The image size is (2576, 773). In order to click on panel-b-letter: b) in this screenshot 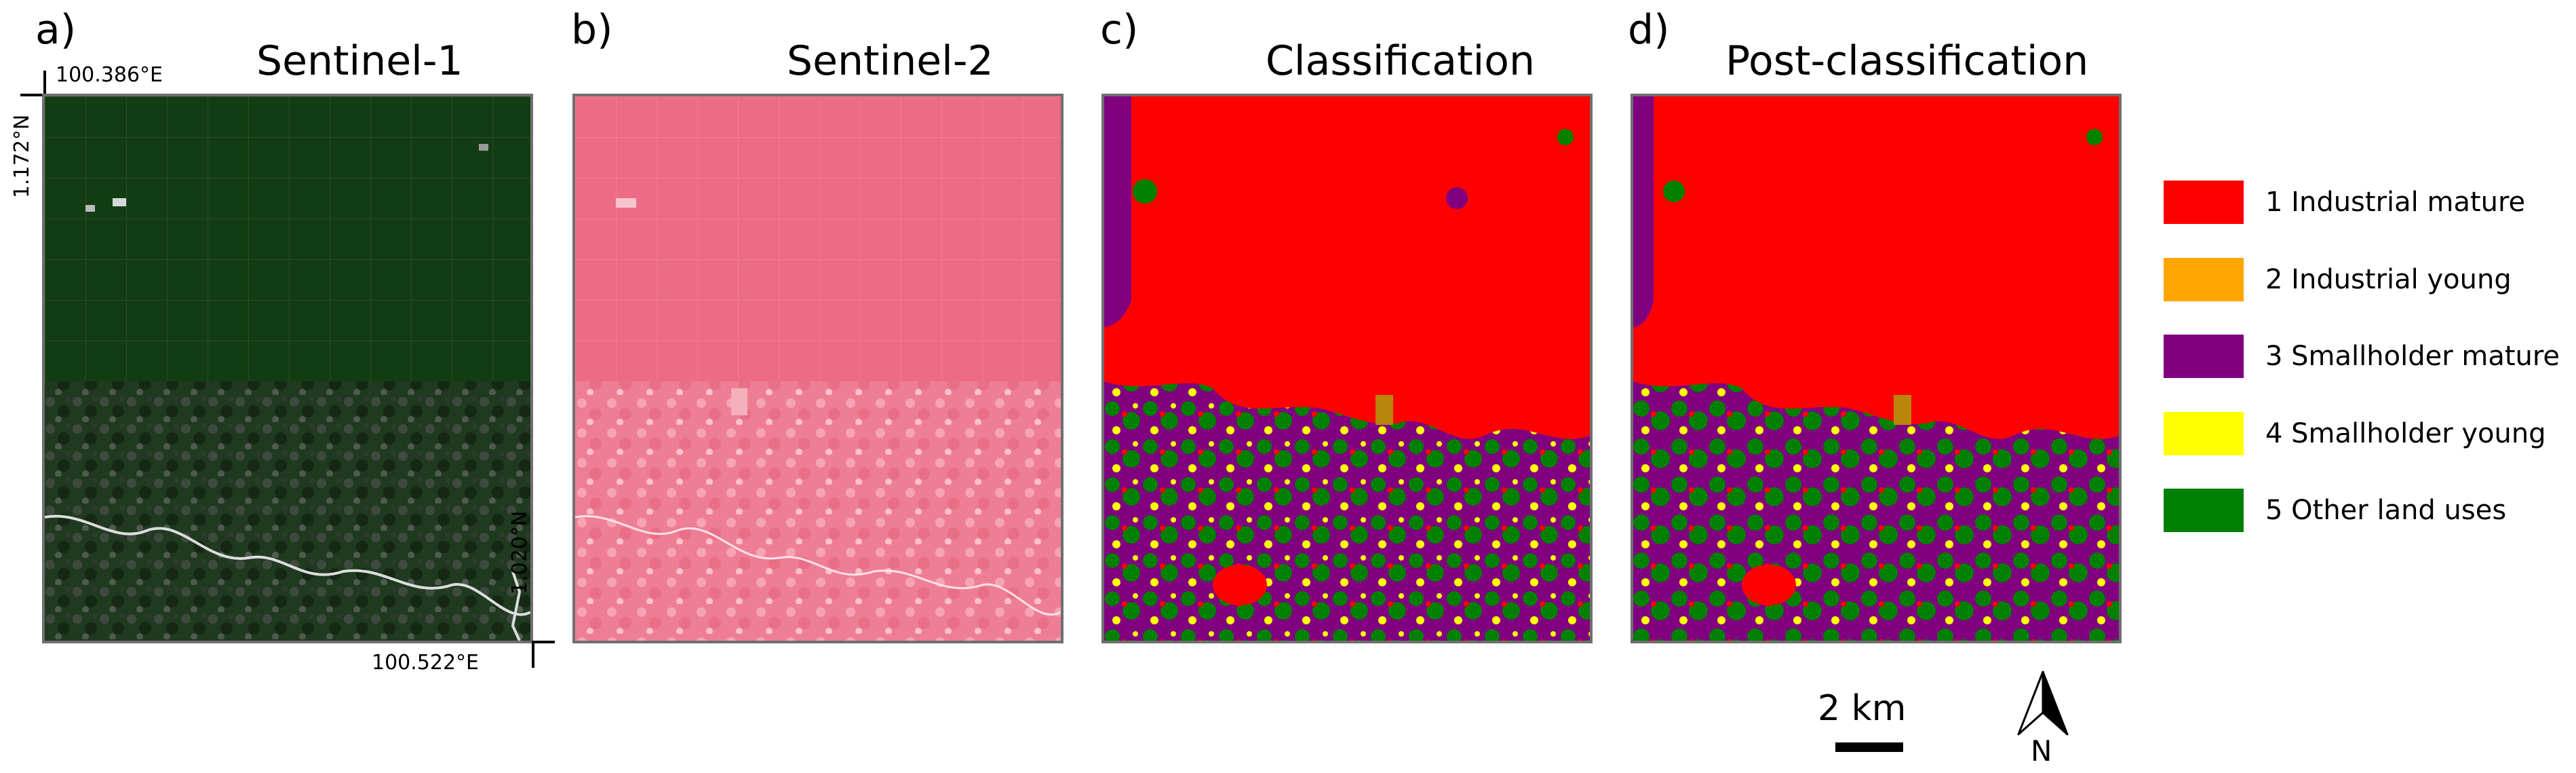, I will do `click(592, 30)`.